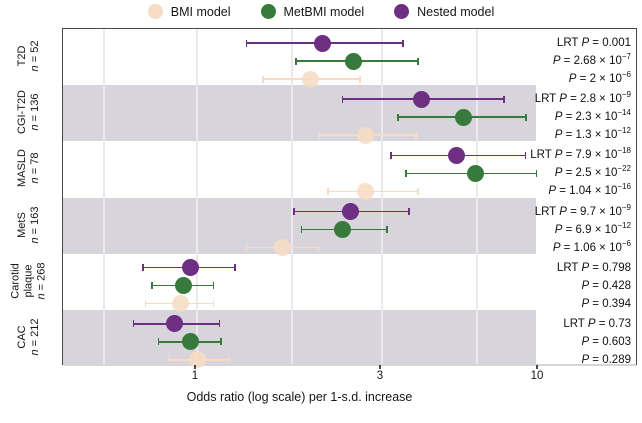 Image resolution: width=642 pixels, height=423 pixels. What do you see at coordinates (606, 341) in the screenshot?
I see `pvalue-annotation: P = 0.603` at bounding box center [606, 341].